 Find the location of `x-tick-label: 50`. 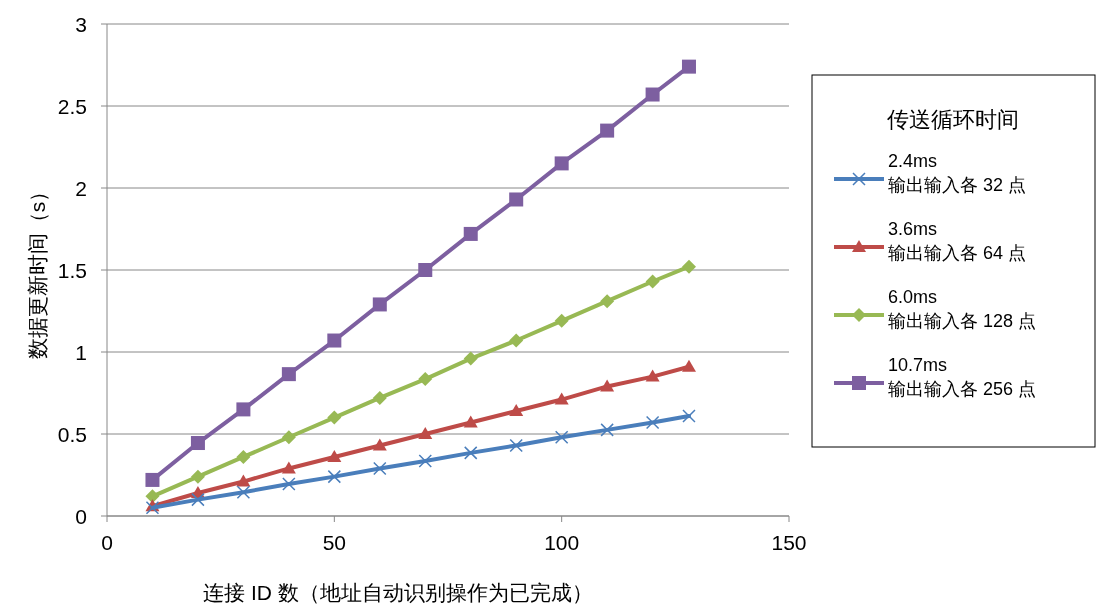

x-tick-label: 50 is located at coordinates (334, 542).